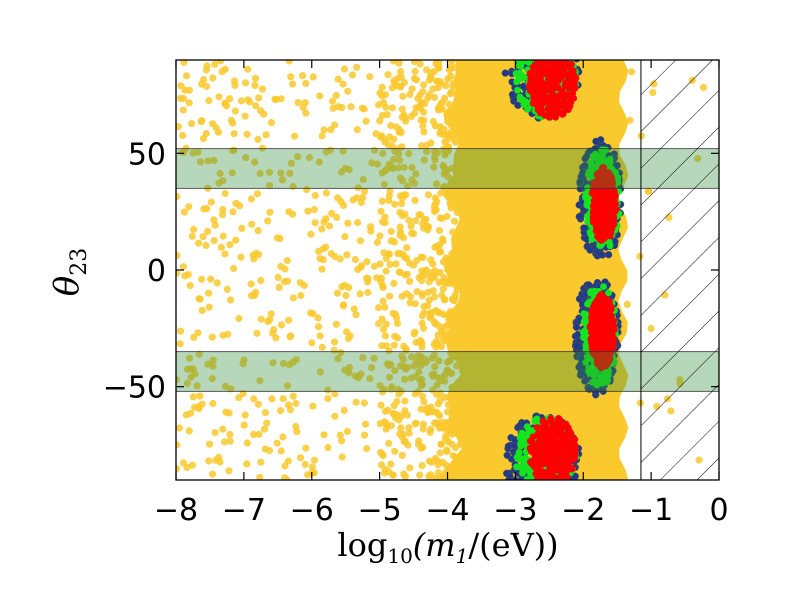  I want to click on y-axis-label: θ23, so click(69, 272).